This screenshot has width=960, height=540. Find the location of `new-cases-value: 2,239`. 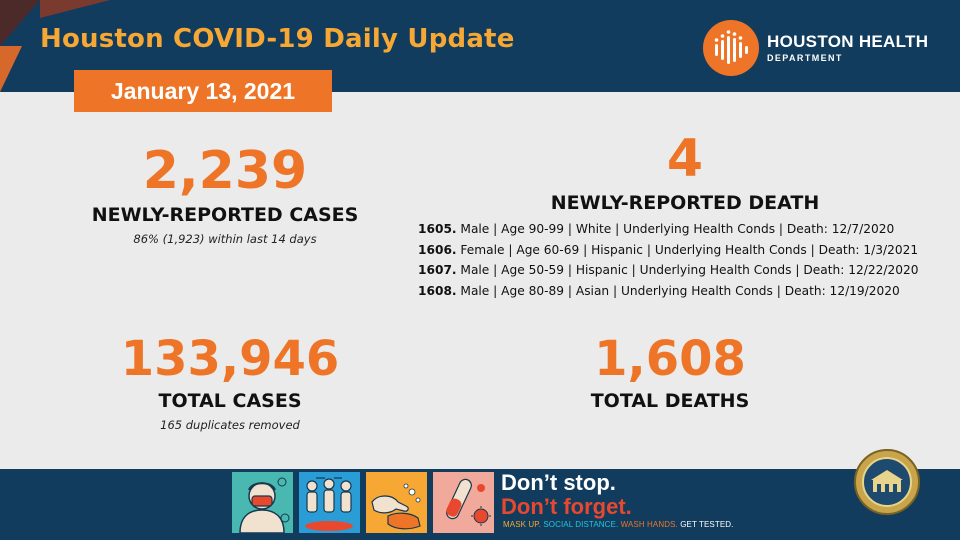

new-cases-value: 2,239 is located at coordinates (225, 171).